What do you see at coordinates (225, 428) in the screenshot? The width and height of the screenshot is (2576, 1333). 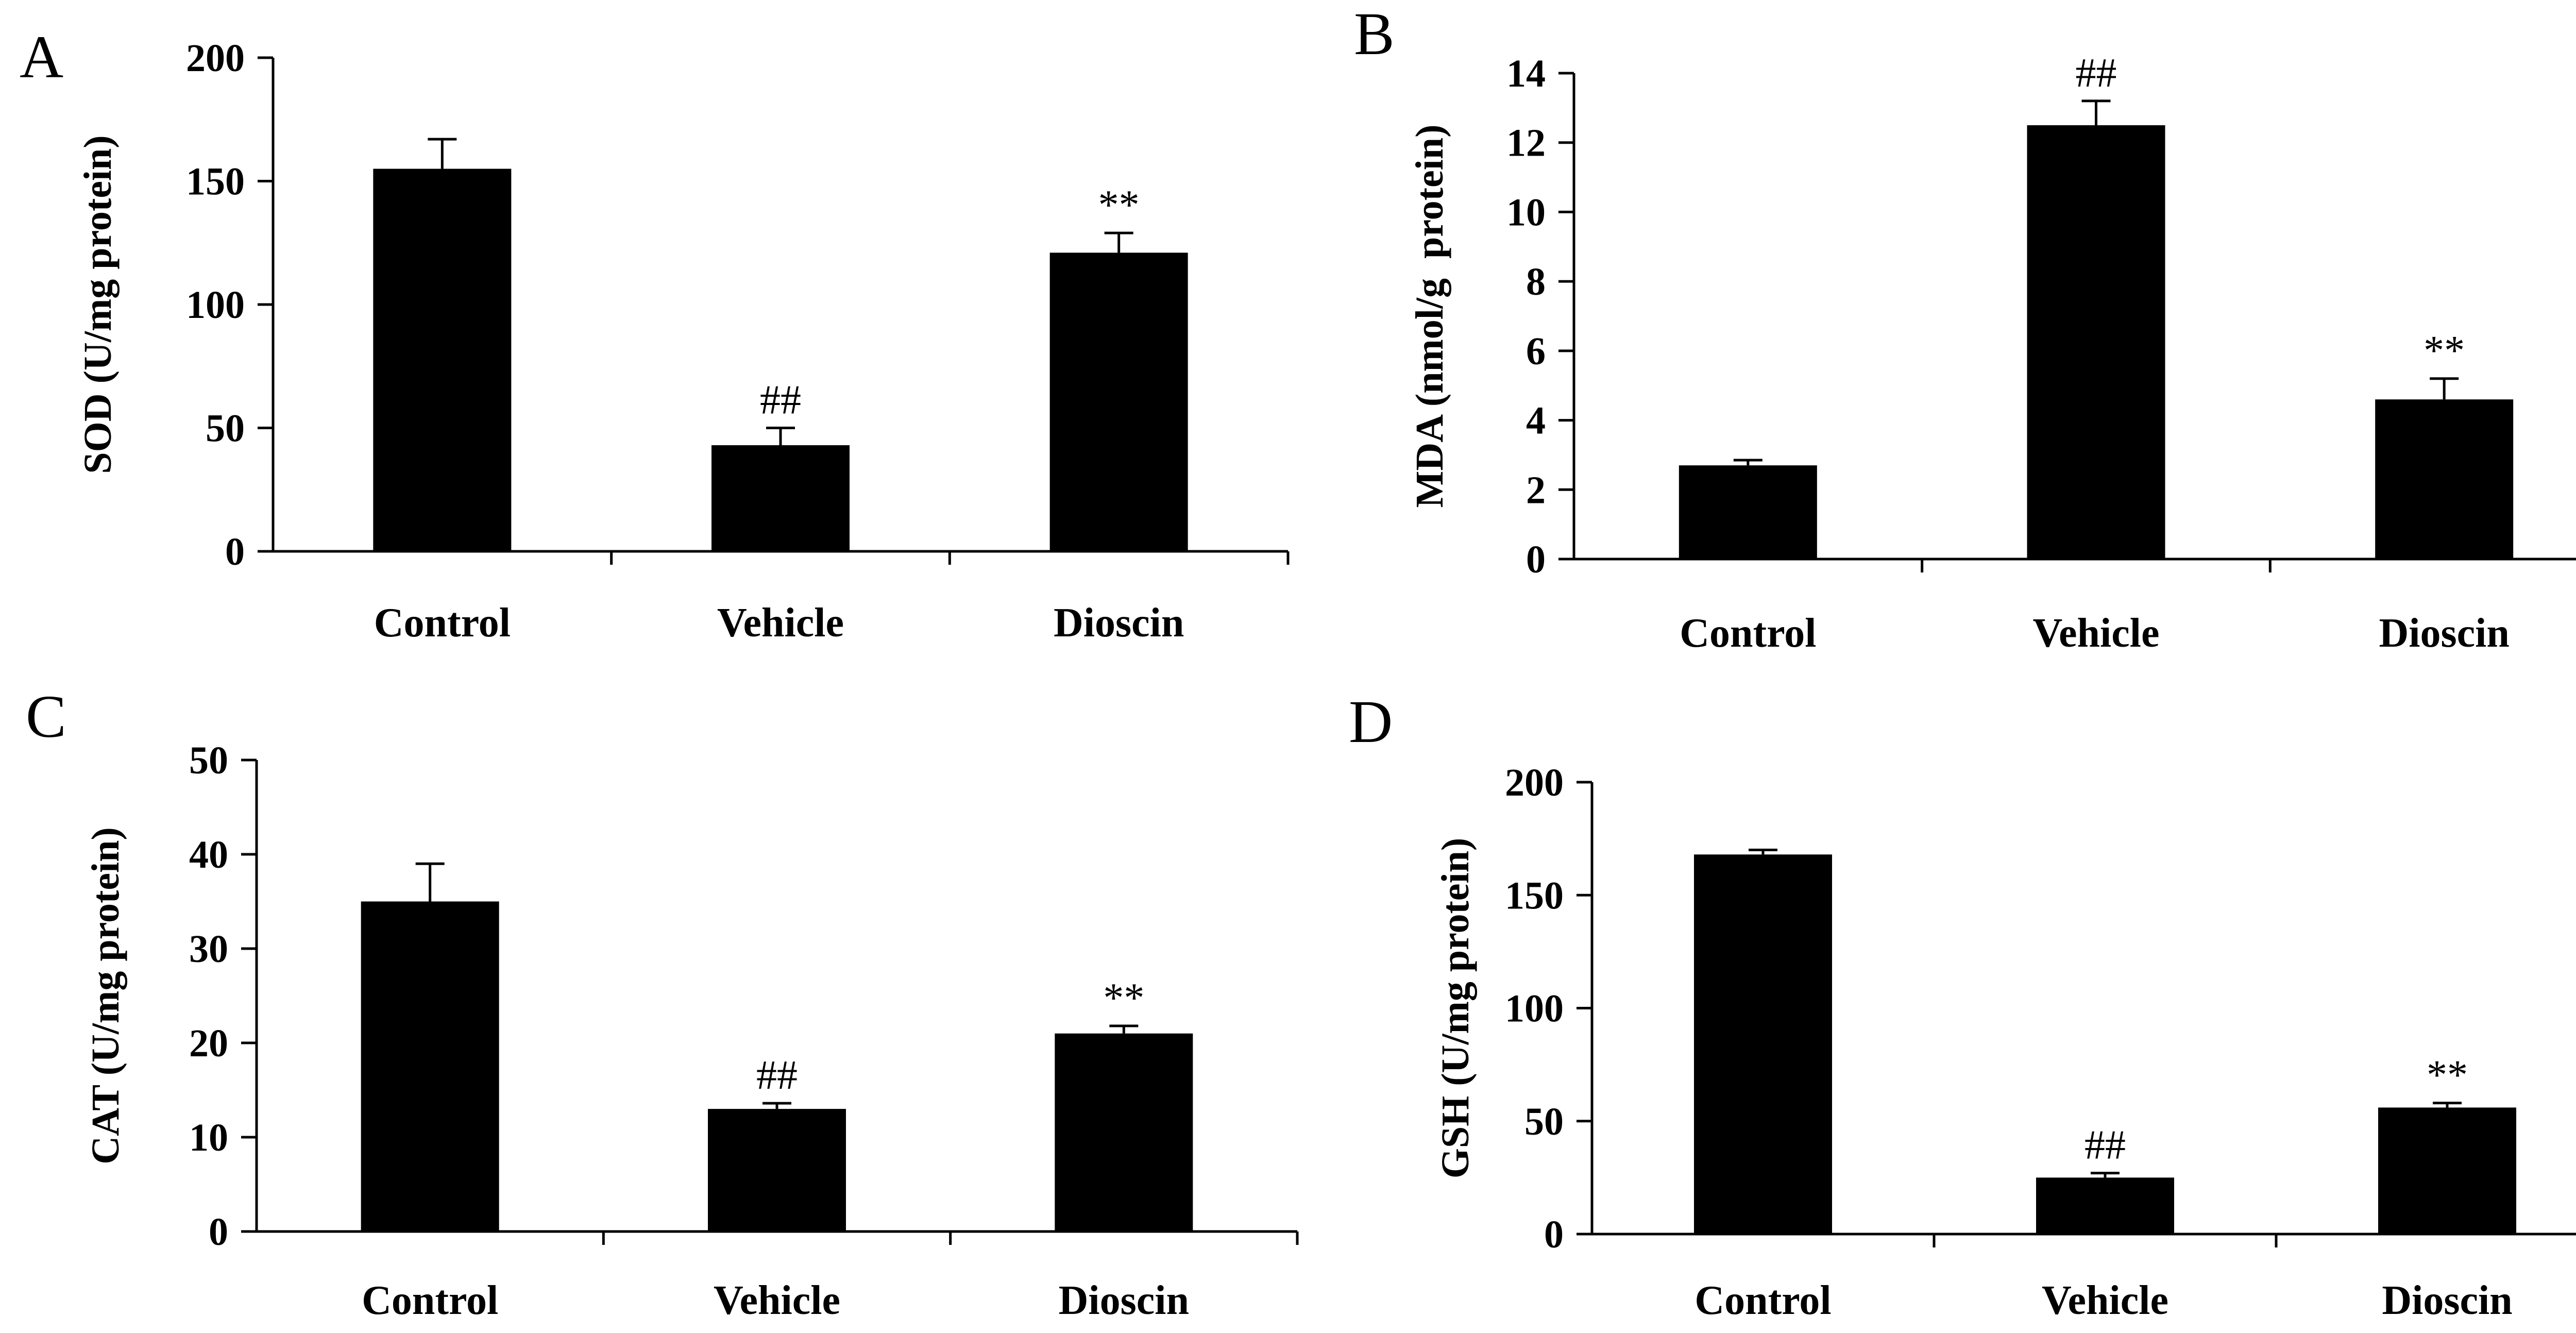 I see `panel-a-y-tick-label: 50` at bounding box center [225, 428].